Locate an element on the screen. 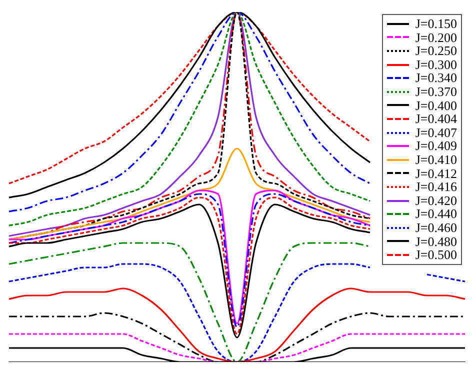 This screenshot has height=370, width=474. legend-label: J=0.340 is located at coordinates (436, 78).